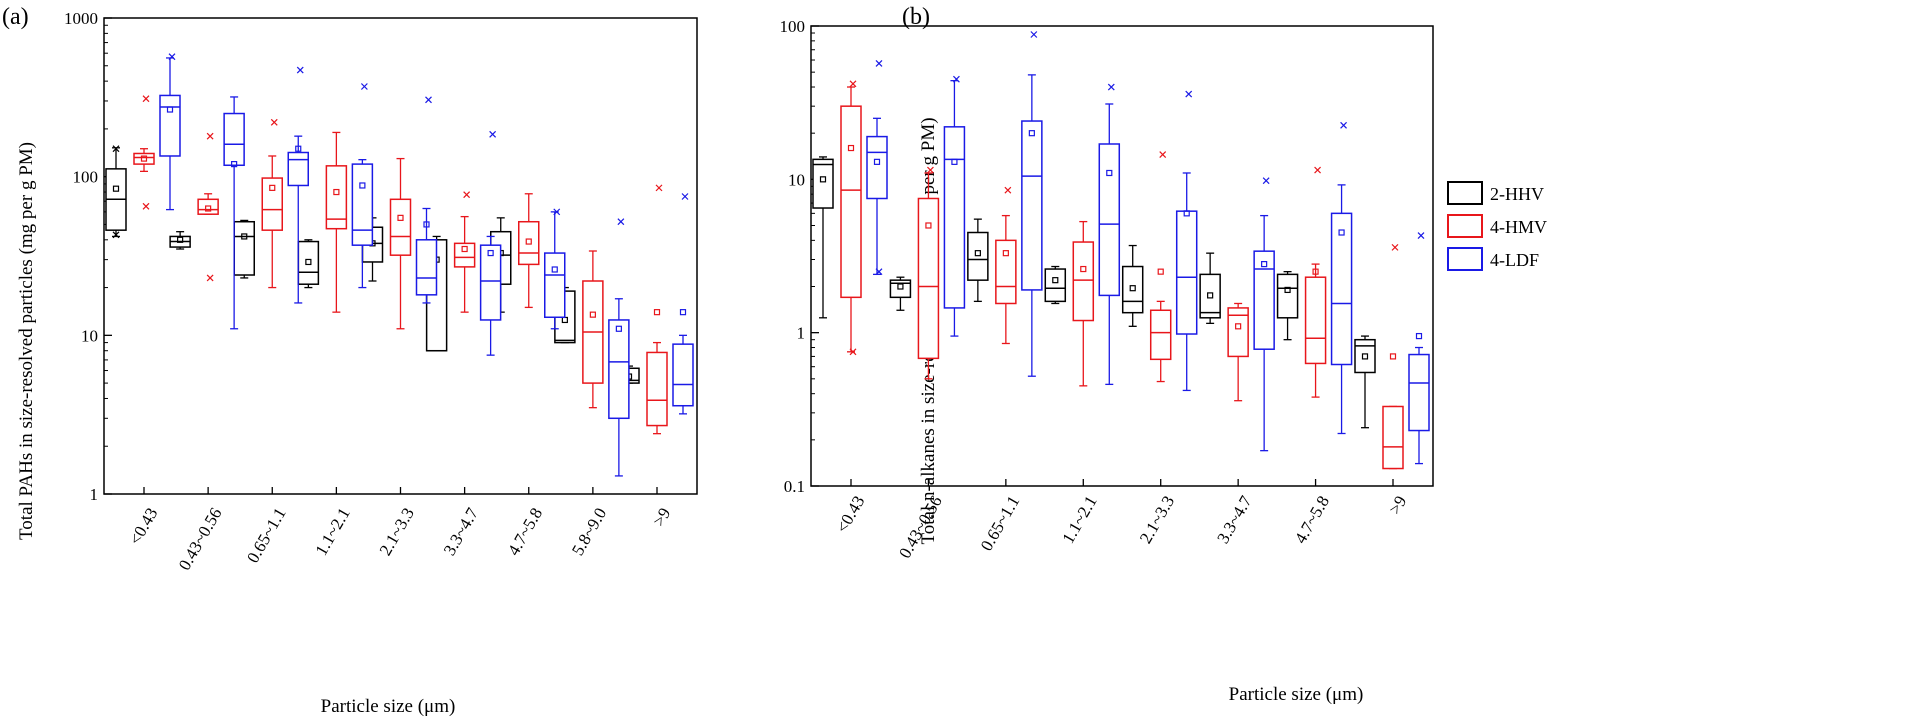 The image size is (1919, 722). What do you see at coordinates (81, 18) in the screenshot?
I see `y-tick-label: 1000` at bounding box center [81, 18].